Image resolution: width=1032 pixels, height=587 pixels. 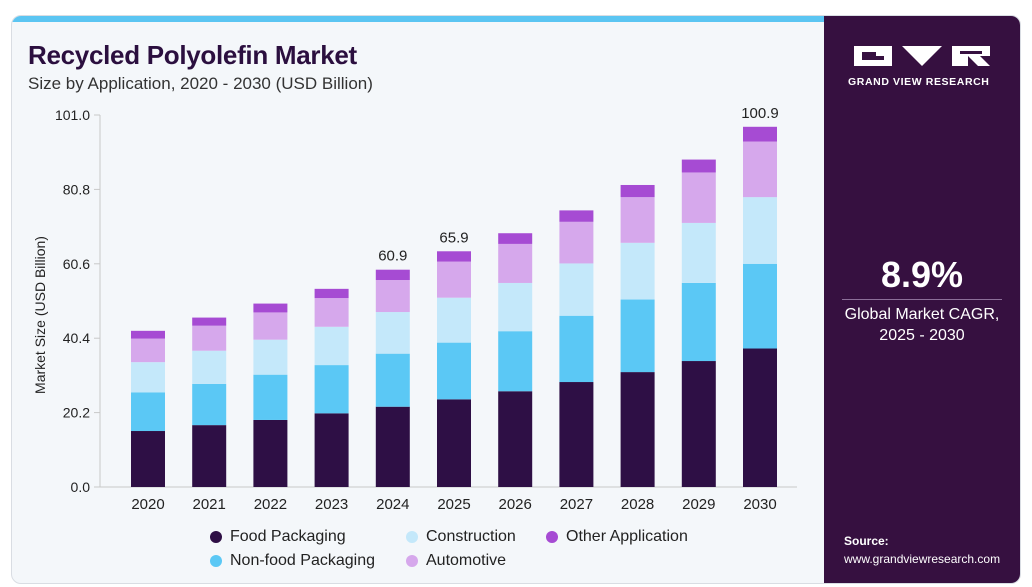 I want to click on y-tick-label: 0.0, so click(x=81, y=487).